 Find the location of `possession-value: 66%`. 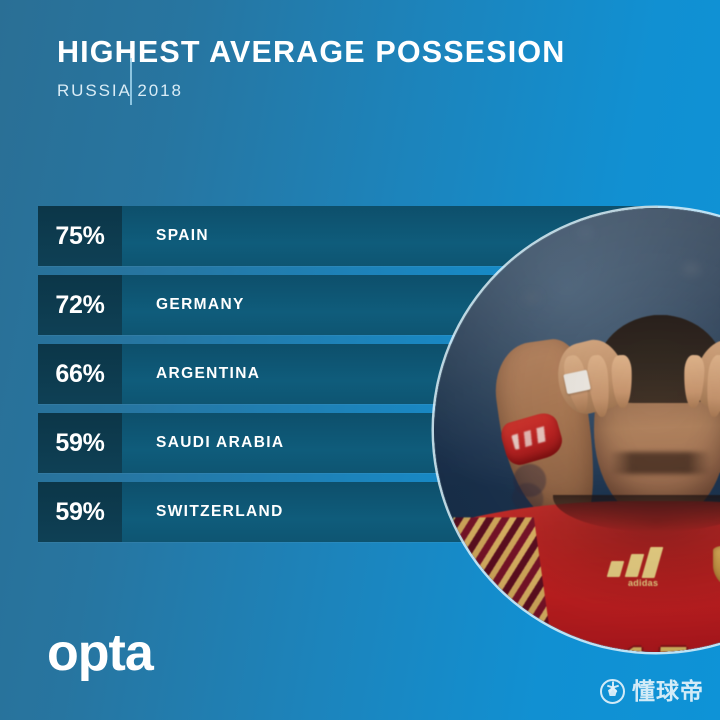

possession-value: 66% is located at coordinates (80, 374).